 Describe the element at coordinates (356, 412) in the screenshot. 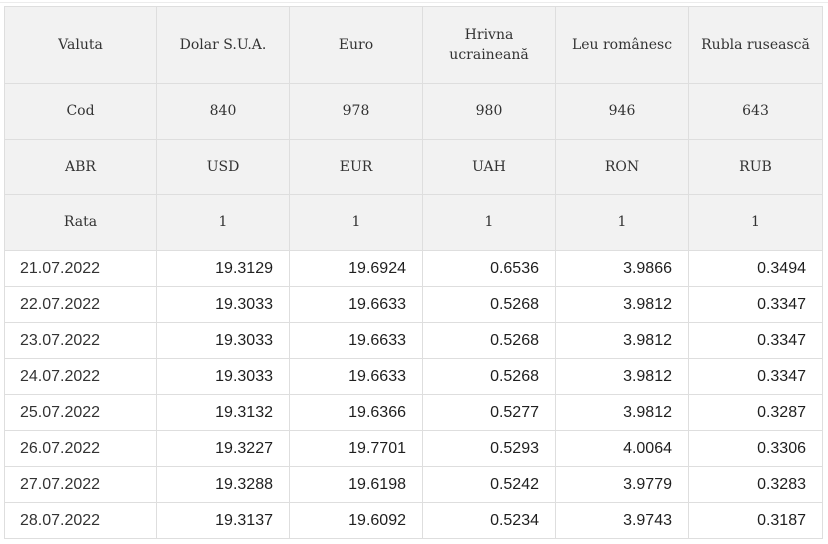

I see `rate-cell-eur: 19.6366` at that location.